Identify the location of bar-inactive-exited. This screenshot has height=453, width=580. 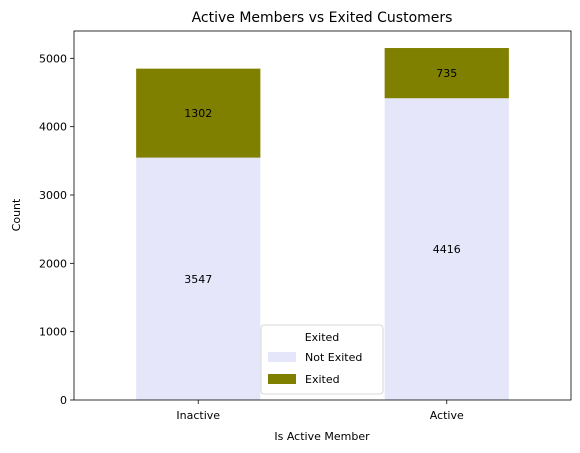
(198, 113).